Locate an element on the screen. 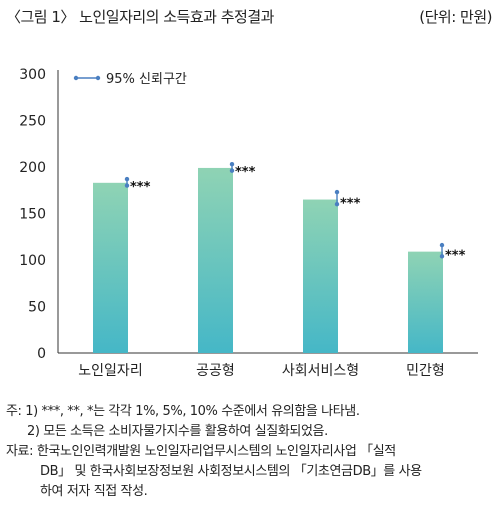 This screenshot has height=530, width=500. y-tick-label: 100 is located at coordinates (32, 261).